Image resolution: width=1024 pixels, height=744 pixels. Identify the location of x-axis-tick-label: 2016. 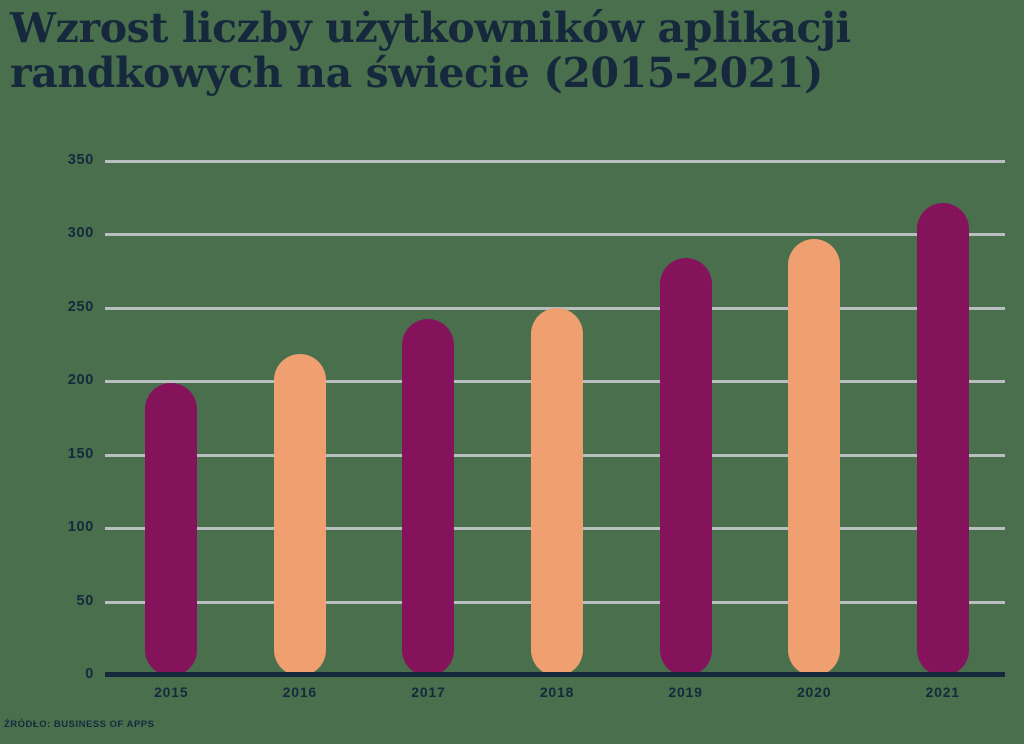
(300, 692).